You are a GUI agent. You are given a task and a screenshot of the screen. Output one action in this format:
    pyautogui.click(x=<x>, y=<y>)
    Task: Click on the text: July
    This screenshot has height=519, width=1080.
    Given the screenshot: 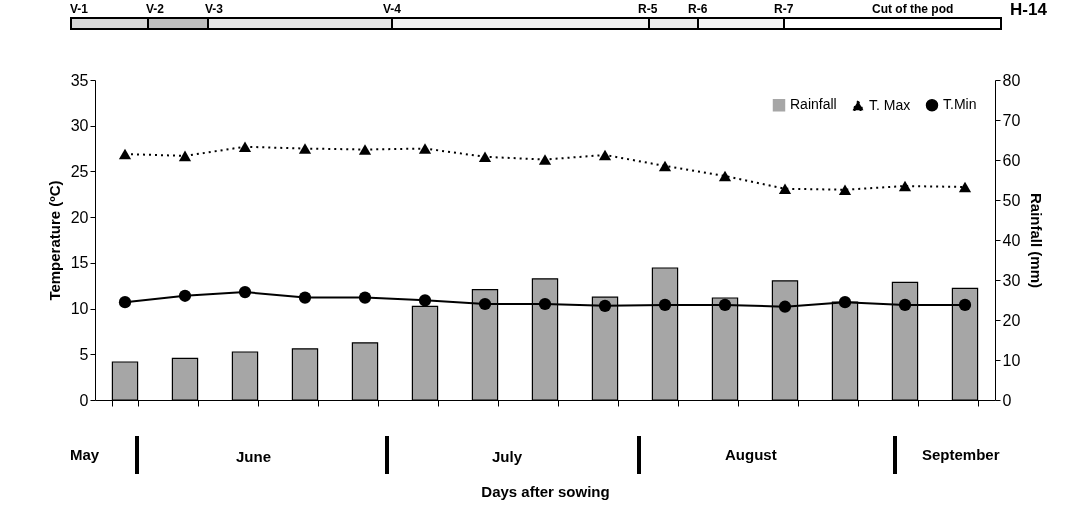 What is the action you would take?
    pyautogui.click(x=507, y=456)
    